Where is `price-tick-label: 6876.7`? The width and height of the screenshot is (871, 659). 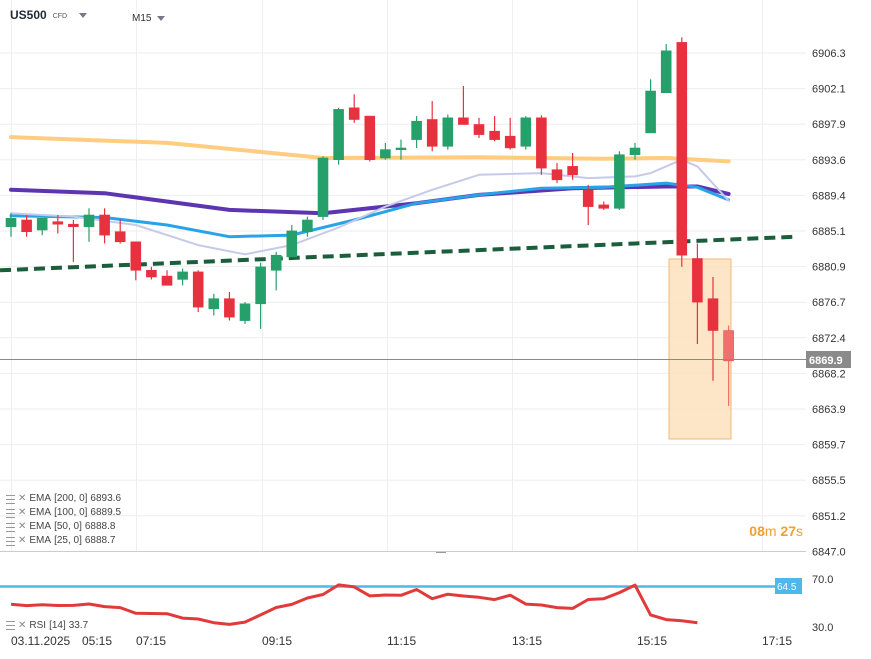
price-tick-label: 6876.7 is located at coordinates (829, 303).